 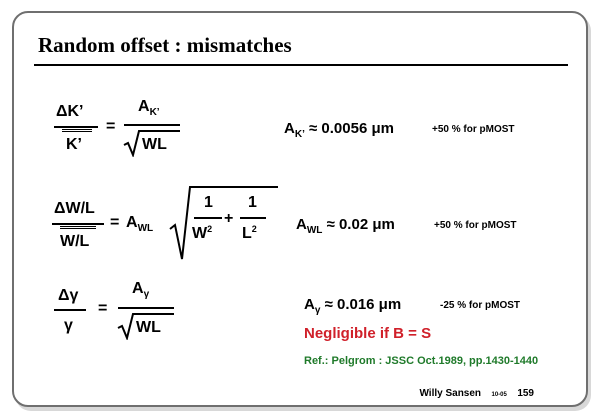 I want to click on eq1-lhs-denominator: K’, so click(x=74, y=144).